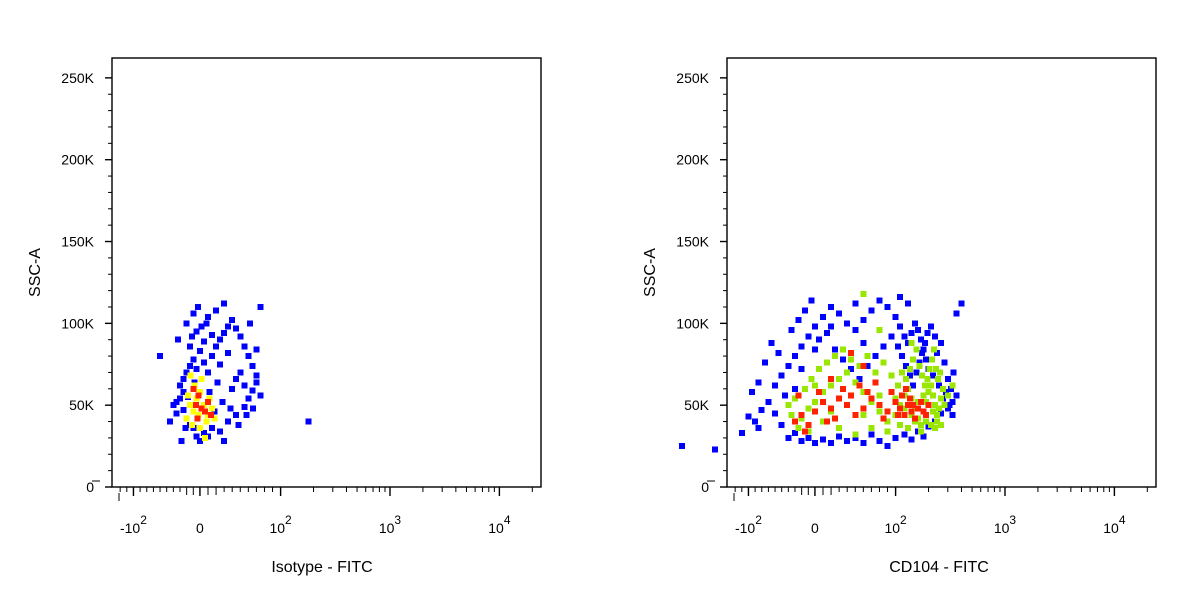  Describe the element at coordinates (1114, 524) in the screenshot. I see `x-tick-label: 104` at that location.